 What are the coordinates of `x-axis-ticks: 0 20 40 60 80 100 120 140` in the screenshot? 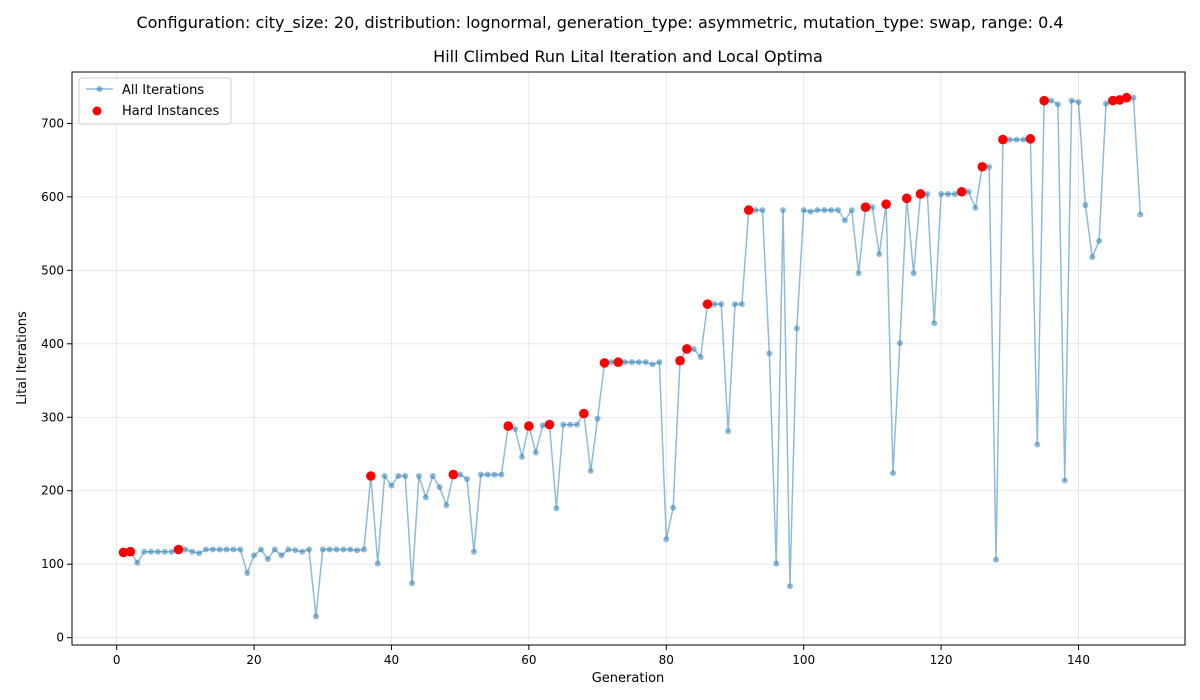 It's located at (601, 656).